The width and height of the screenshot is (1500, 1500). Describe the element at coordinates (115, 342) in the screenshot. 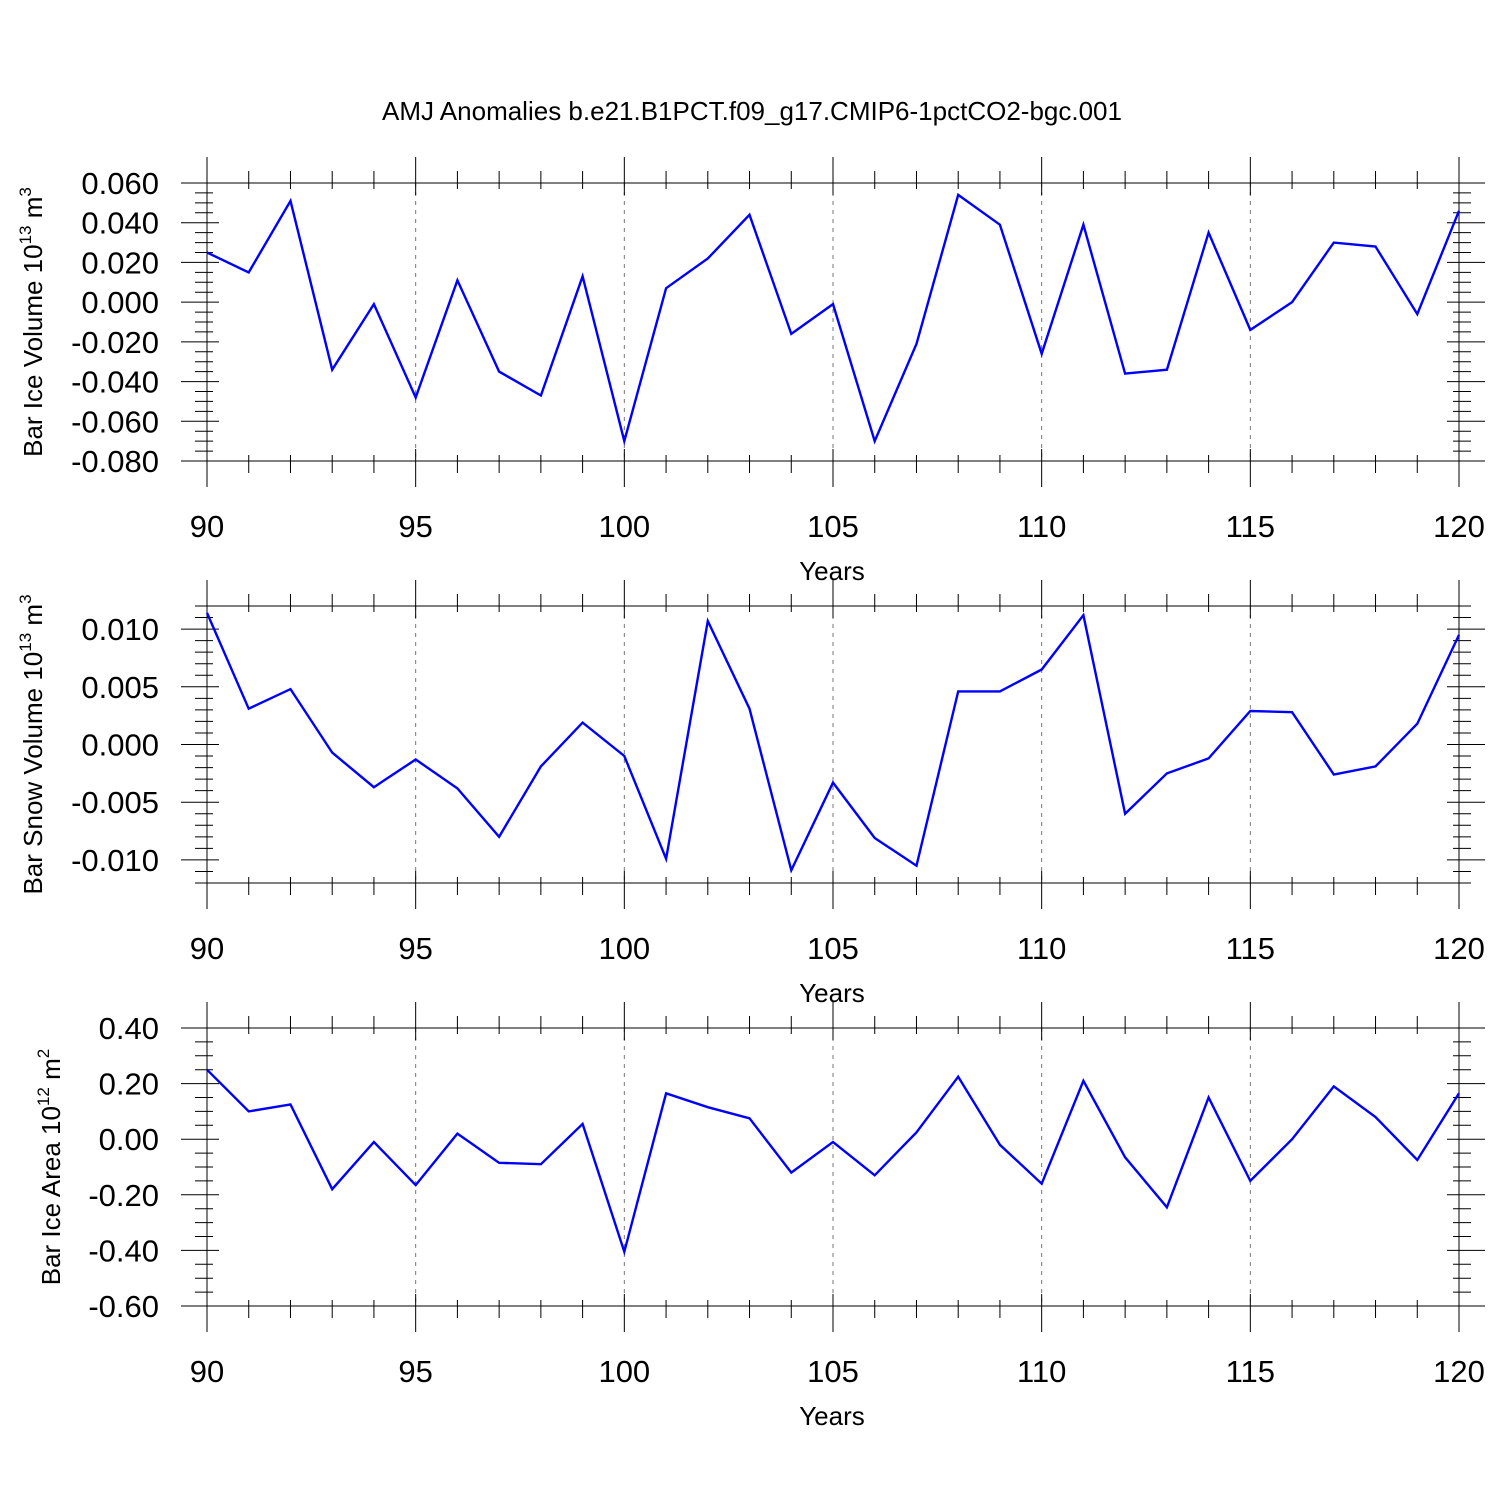

I see `y-tick-label: -0.020` at that location.